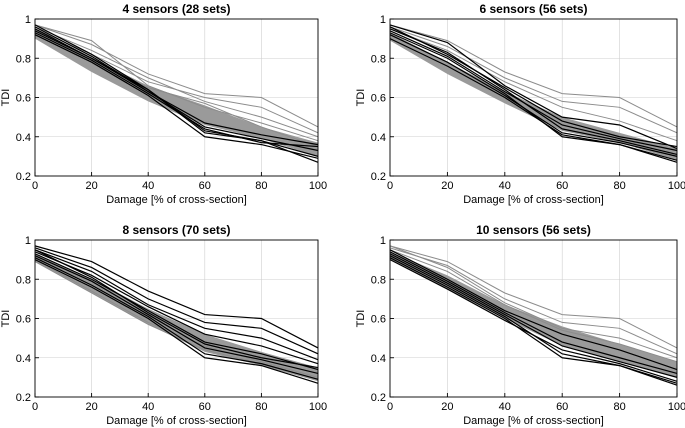 This screenshot has width=685, height=428. I want to click on chart-title: 4 sensors (28 sets), so click(176, 9).